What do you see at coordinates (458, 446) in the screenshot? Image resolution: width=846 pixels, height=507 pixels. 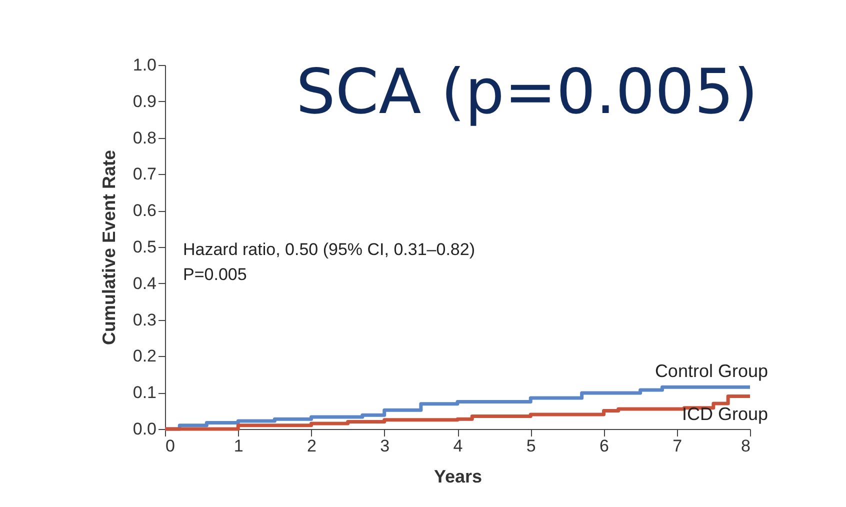 I see `x-tick-label: 4` at bounding box center [458, 446].